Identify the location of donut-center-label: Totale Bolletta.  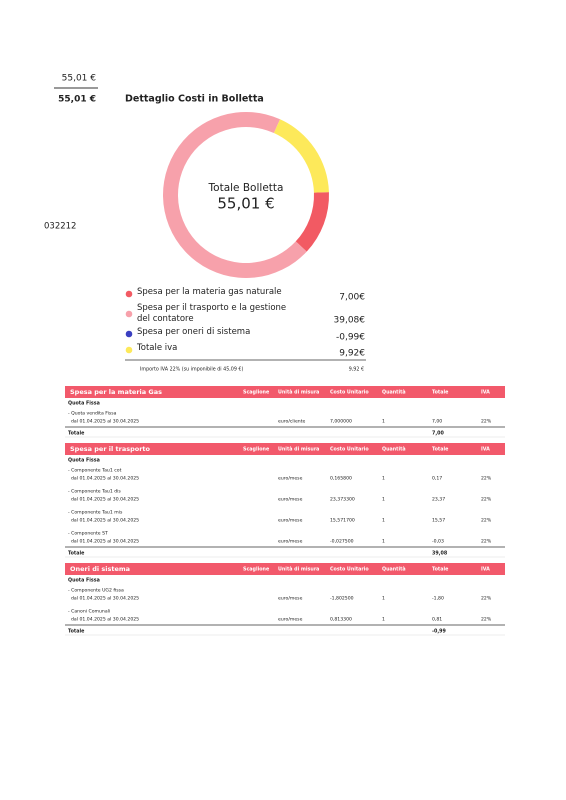
(246, 188).